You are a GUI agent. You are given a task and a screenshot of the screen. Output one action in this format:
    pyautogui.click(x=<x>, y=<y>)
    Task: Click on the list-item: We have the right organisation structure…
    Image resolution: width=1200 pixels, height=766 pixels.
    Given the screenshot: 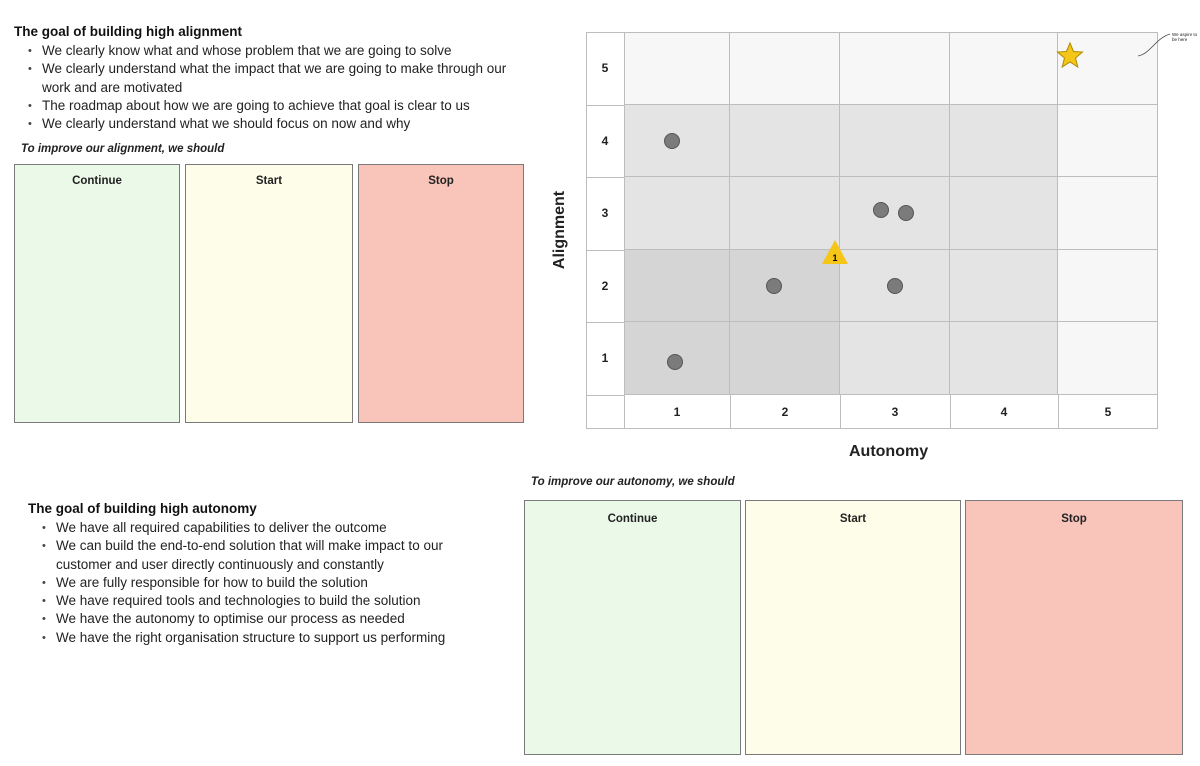 What is the action you would take?
    pyautogui.click(x=258, y=638)
    